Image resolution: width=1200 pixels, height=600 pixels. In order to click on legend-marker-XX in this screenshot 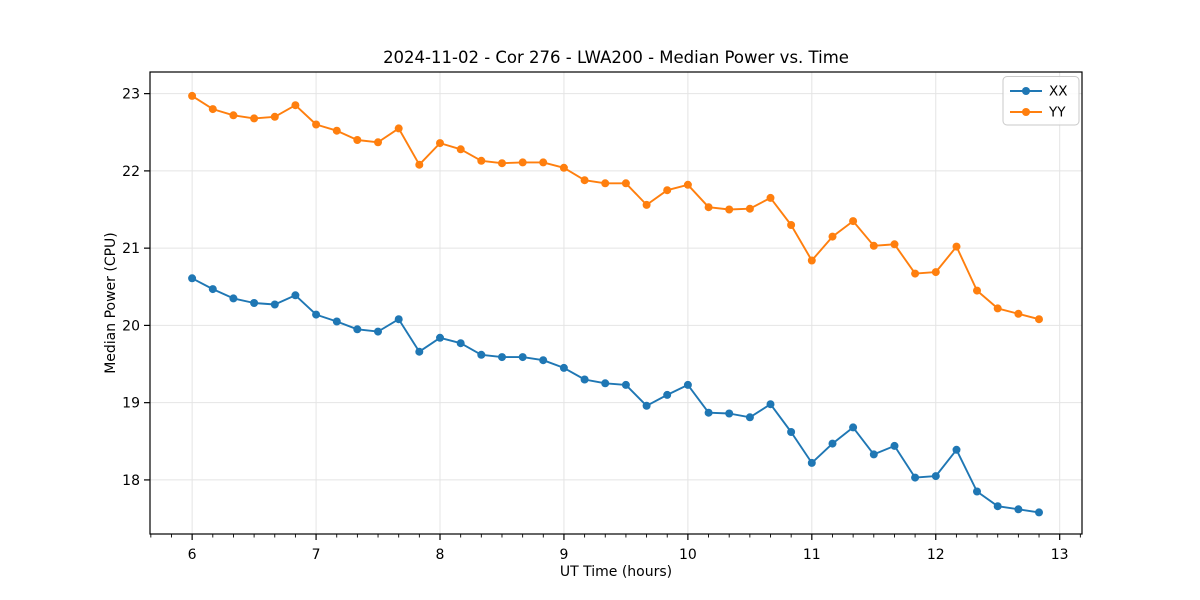, I will do `click(1026, 91)`.